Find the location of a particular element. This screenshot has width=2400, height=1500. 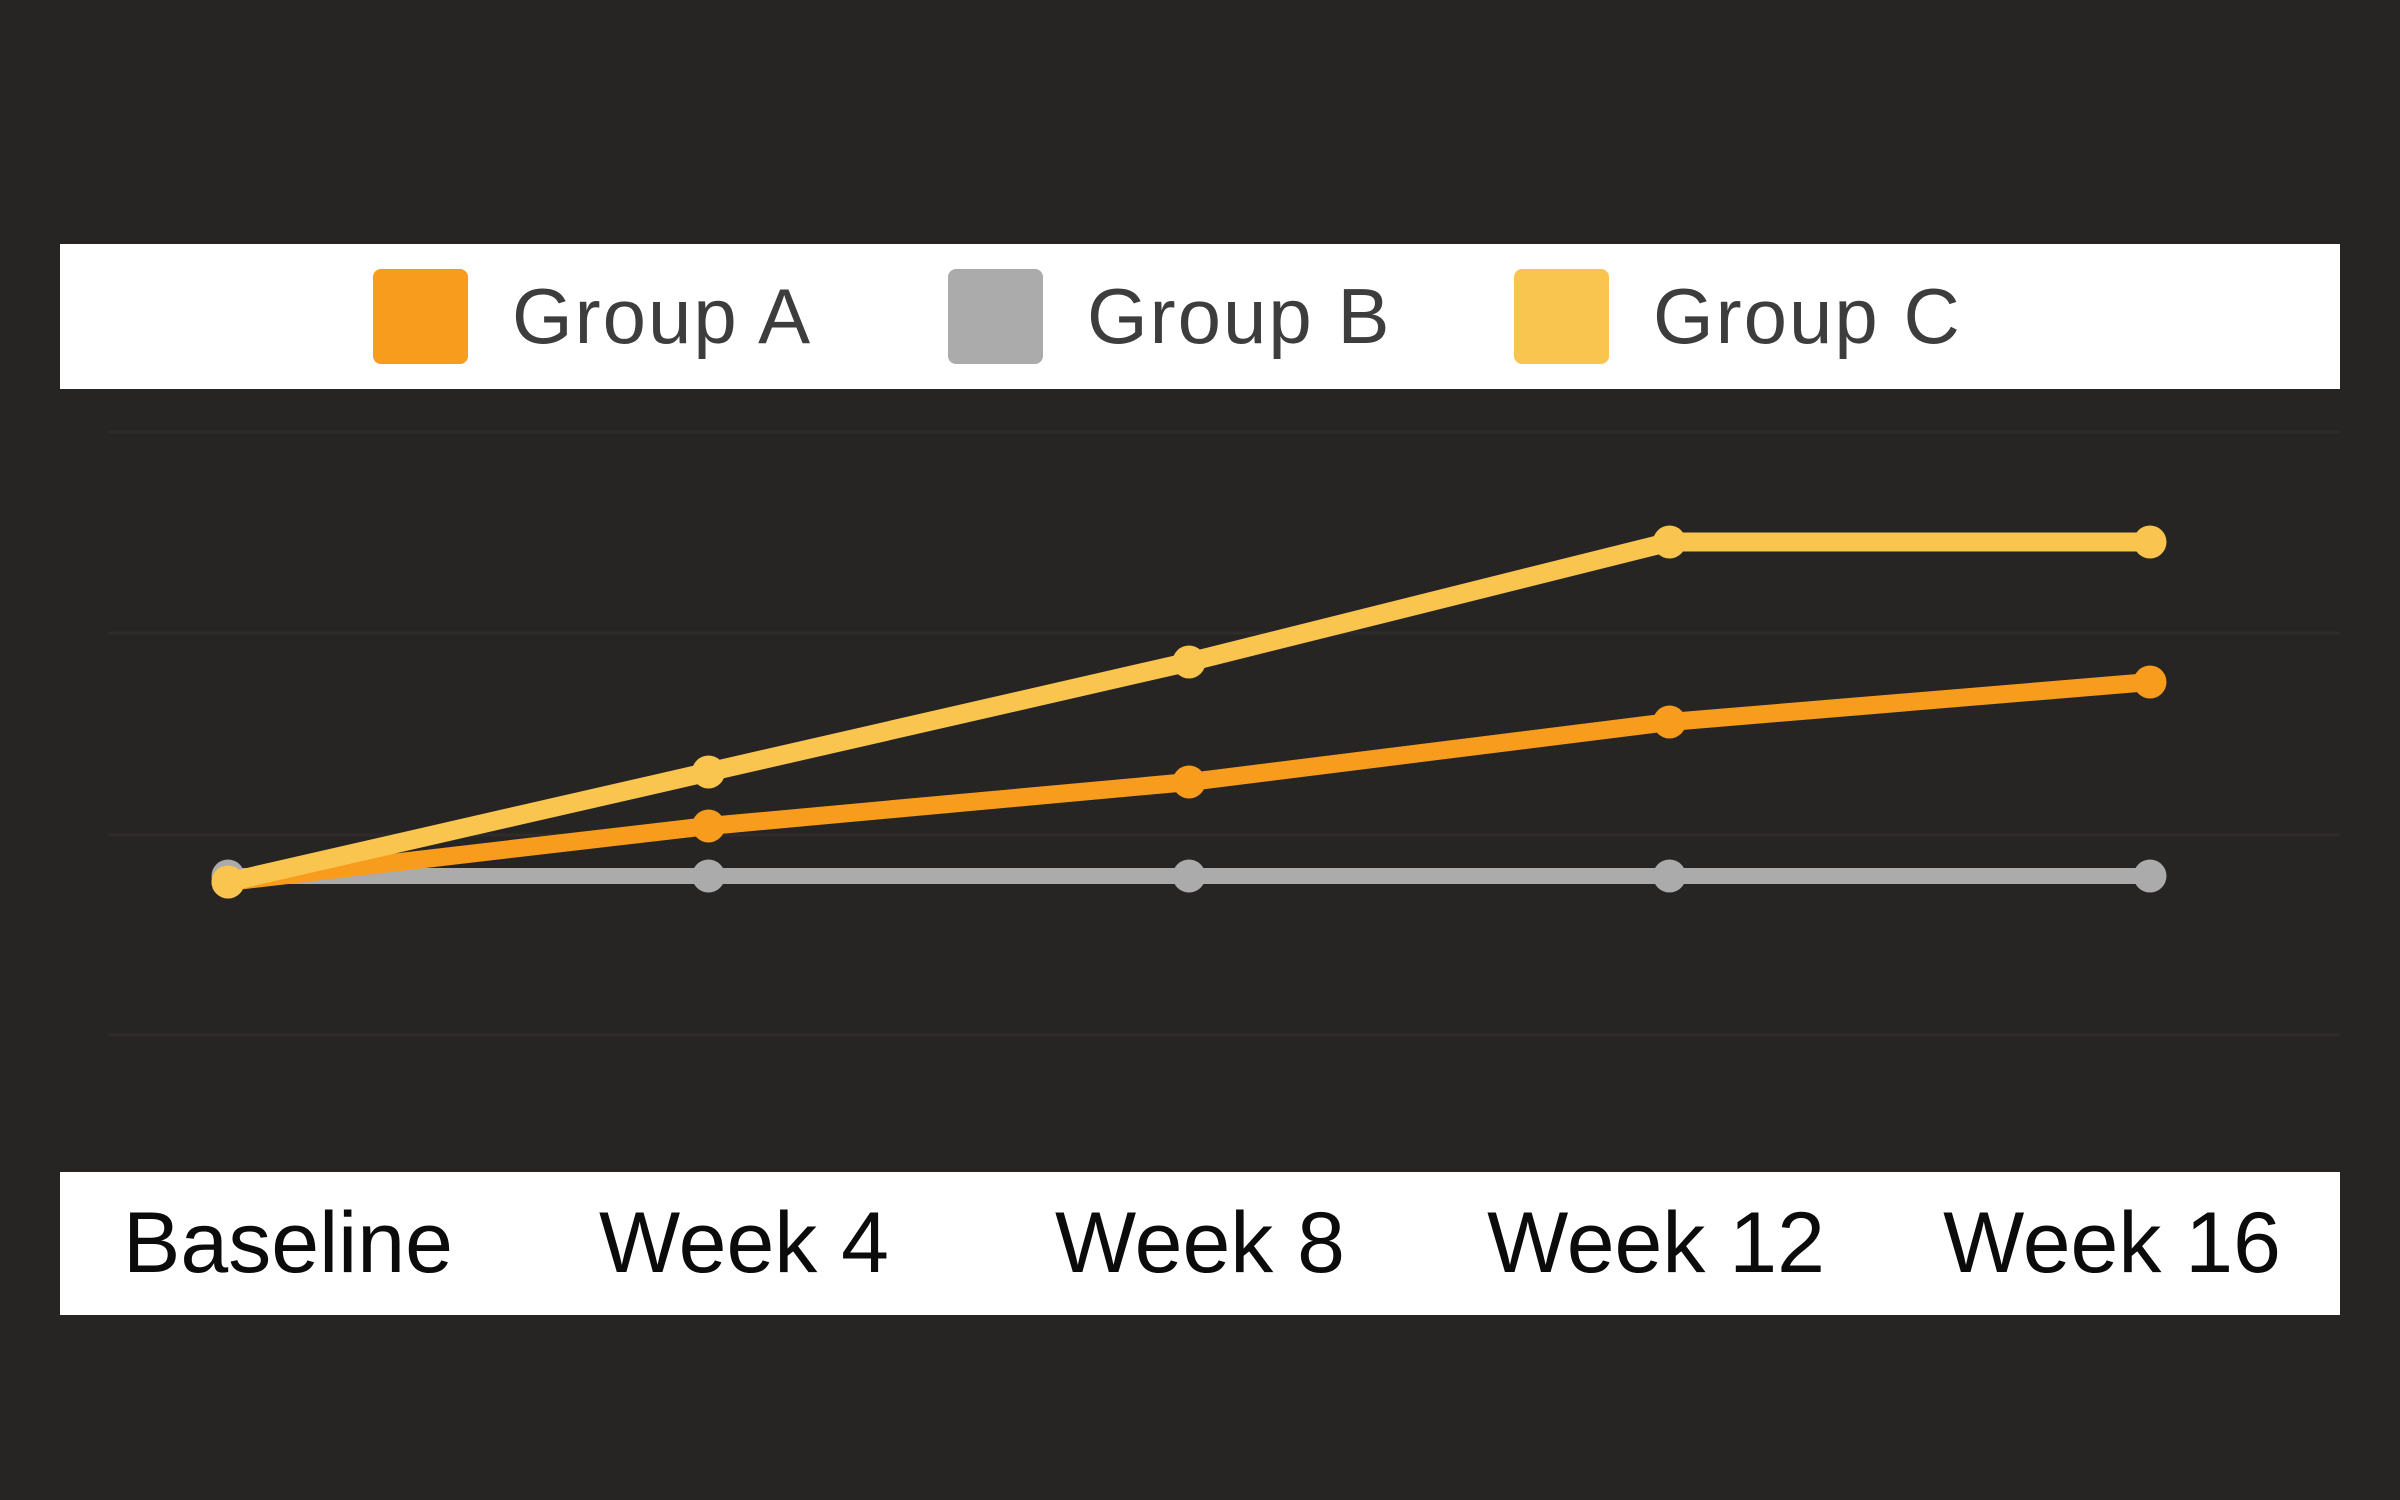

x-axis-cell: Week 8 is located at coordinates (1200, 1243).